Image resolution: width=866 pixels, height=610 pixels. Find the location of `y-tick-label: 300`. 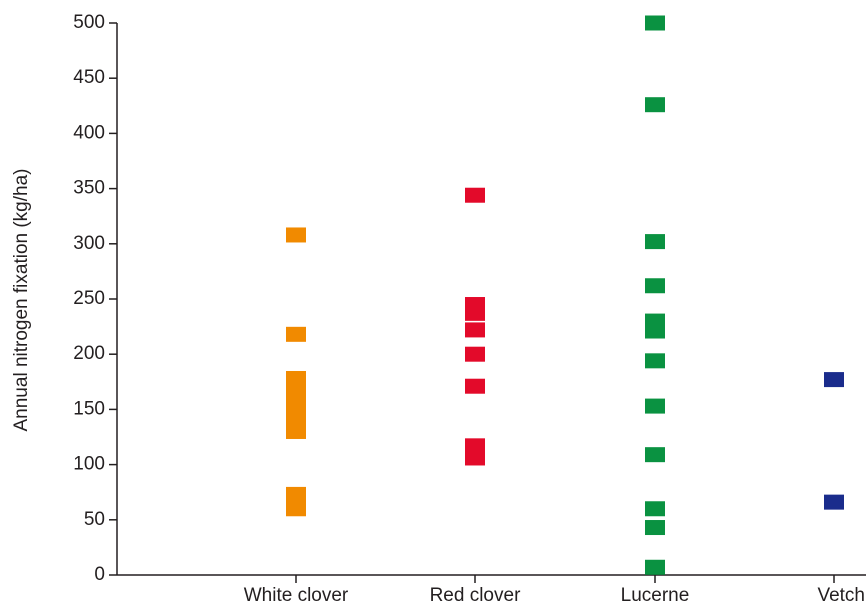

y-tick-label: 300 is located at coordinates (89, 243).